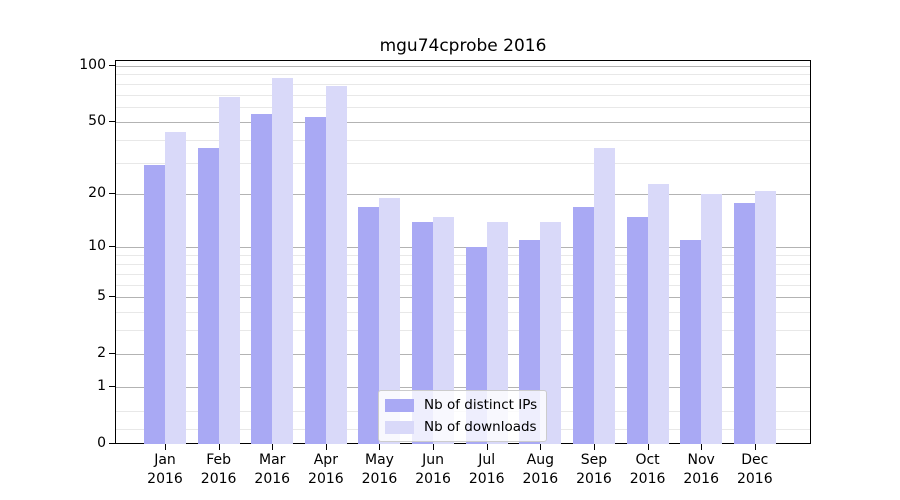 The width and height of the screenshot is (900, 500). What do you see at coordinates (486, 479) in the screenshot?
I see `x-tick-year-jul: 2016` at bounding box center [486, 479].